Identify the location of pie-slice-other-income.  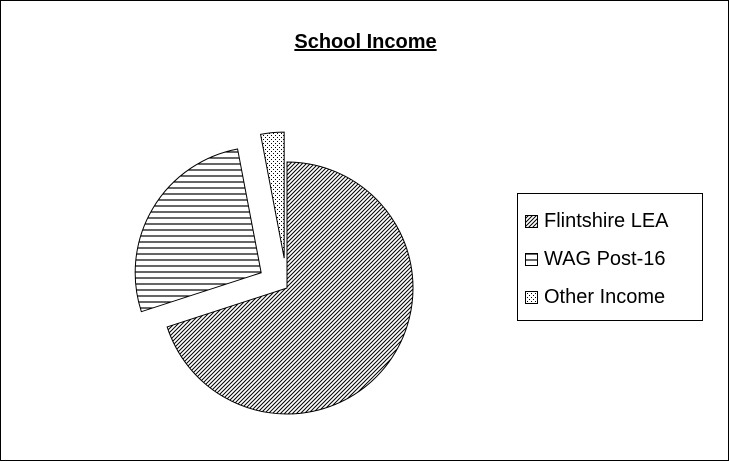
(272, 195).